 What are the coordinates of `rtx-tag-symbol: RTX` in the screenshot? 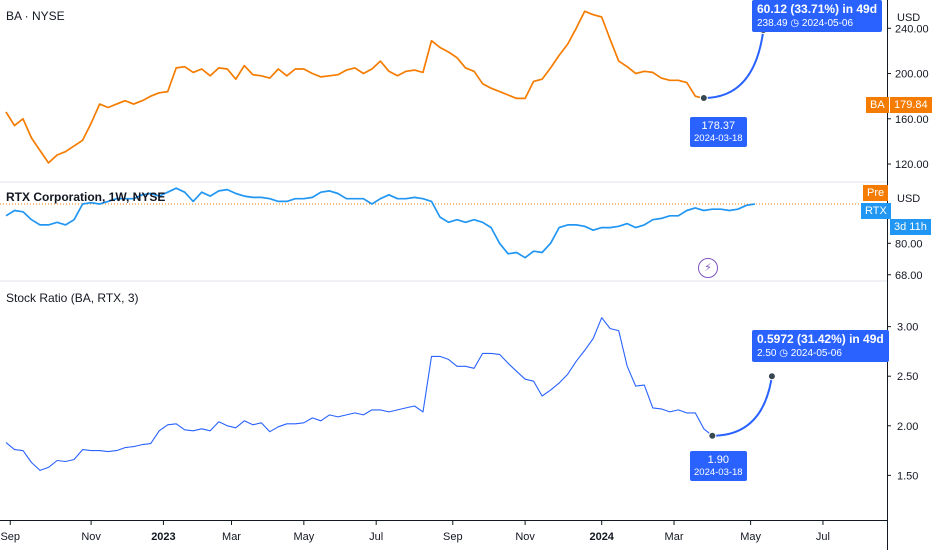 It's located at (876, 211).